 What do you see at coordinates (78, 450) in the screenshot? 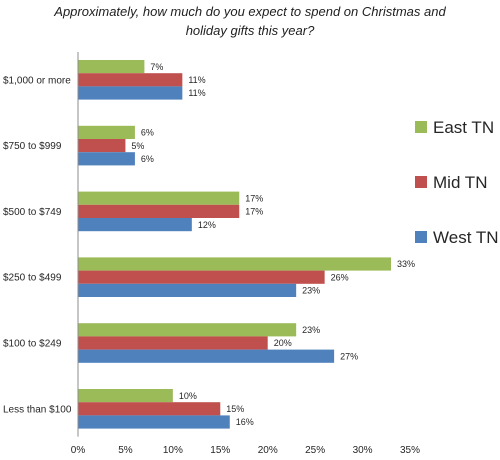
I see `x-tick-label: 0%` at bounding box center [78, 450].